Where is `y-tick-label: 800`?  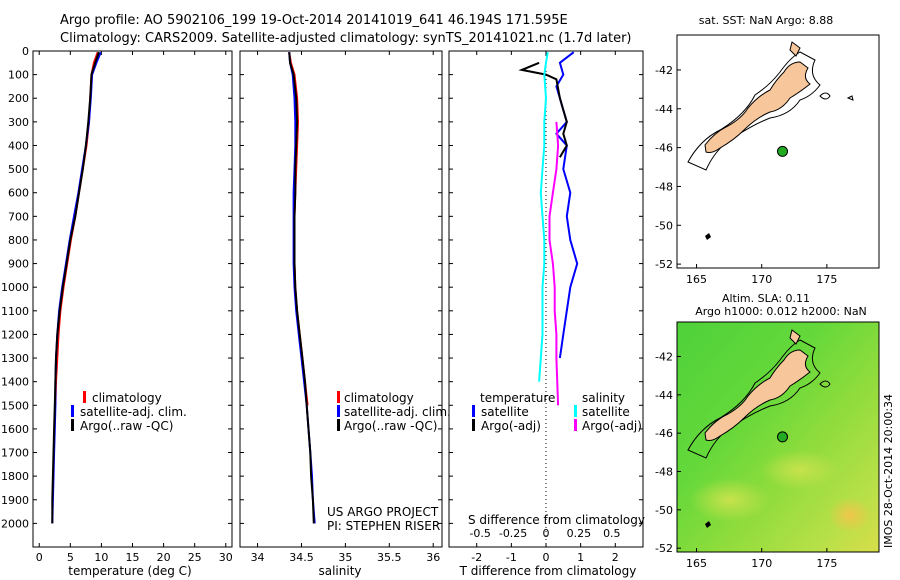
y-tick-label: 800 is located at coordinates (18, 240).